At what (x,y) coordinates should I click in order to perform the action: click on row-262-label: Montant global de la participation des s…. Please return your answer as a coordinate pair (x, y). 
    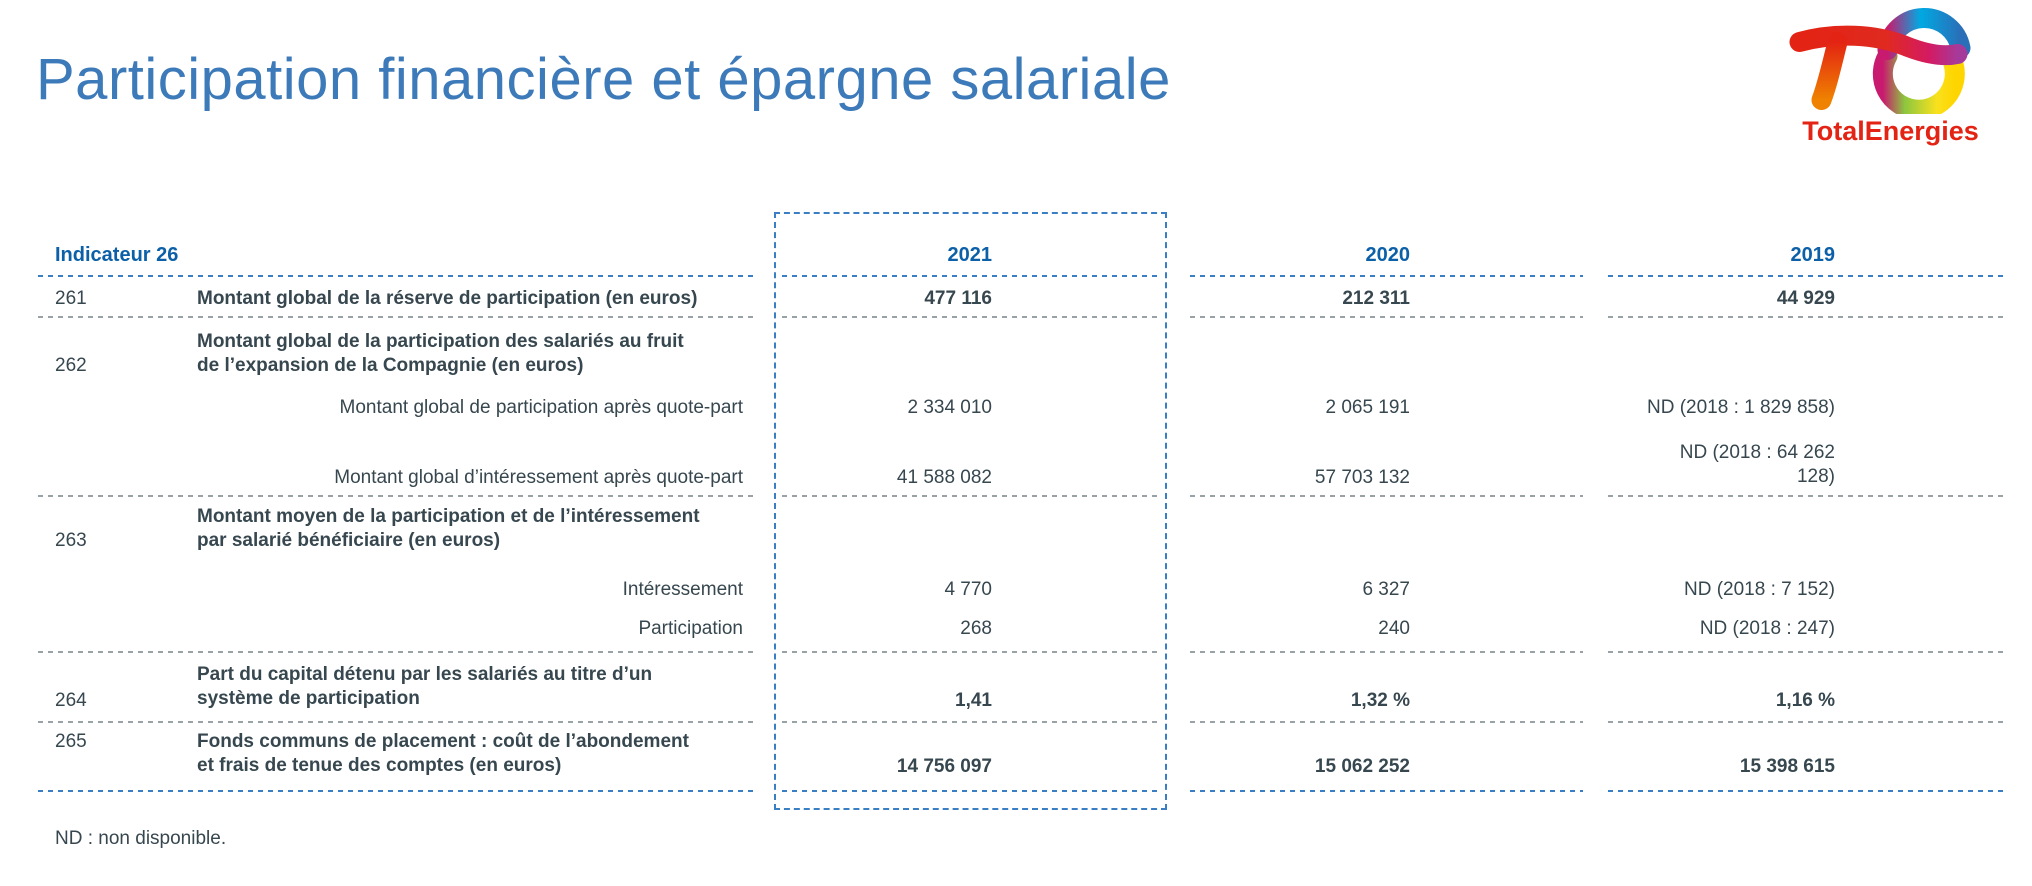
    Looking at the image, I should click on (470, 354).